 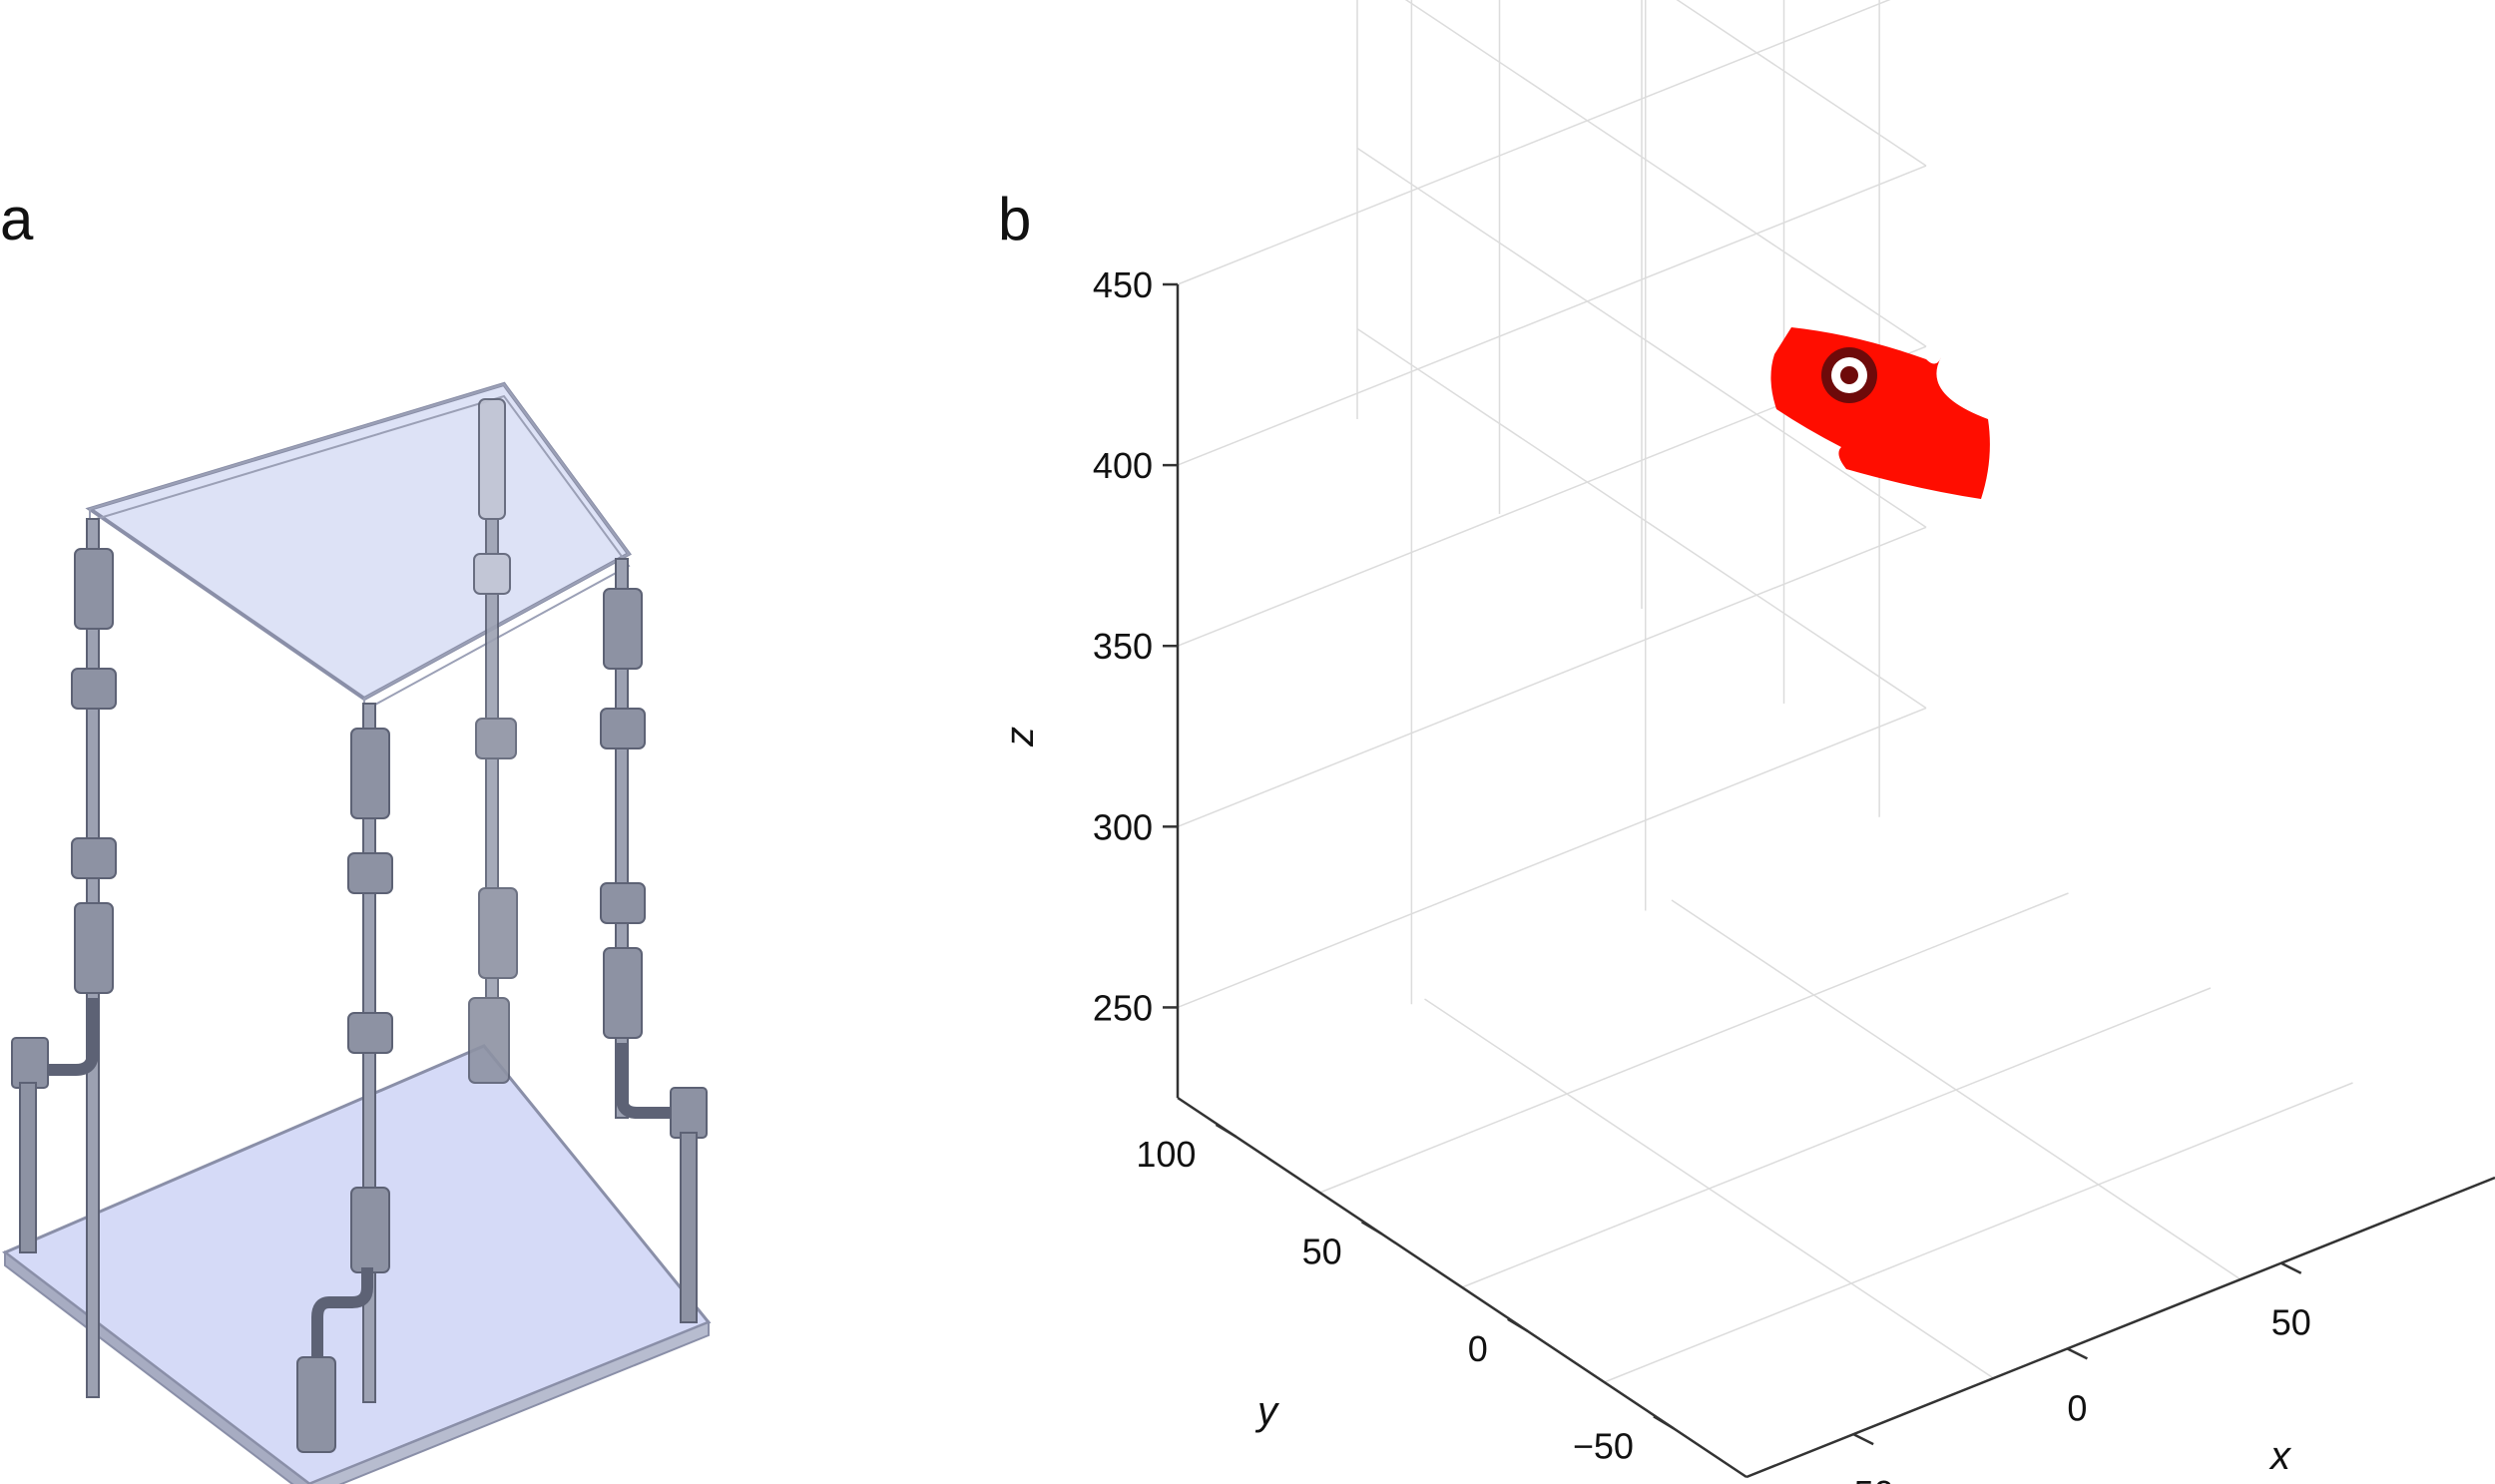 I want to click on workspace-surface, so click(x=1880, y=413).